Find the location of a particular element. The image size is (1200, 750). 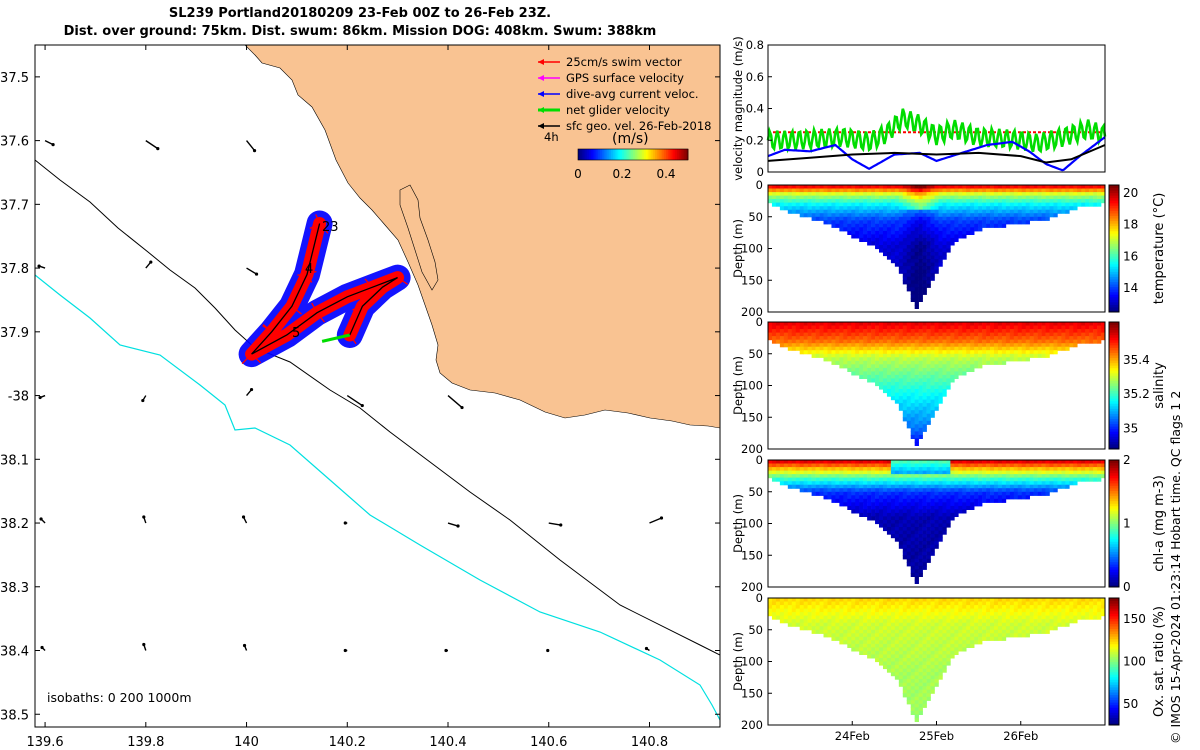

y-tick-label: 38.5 is located at coordinates (14, 715).